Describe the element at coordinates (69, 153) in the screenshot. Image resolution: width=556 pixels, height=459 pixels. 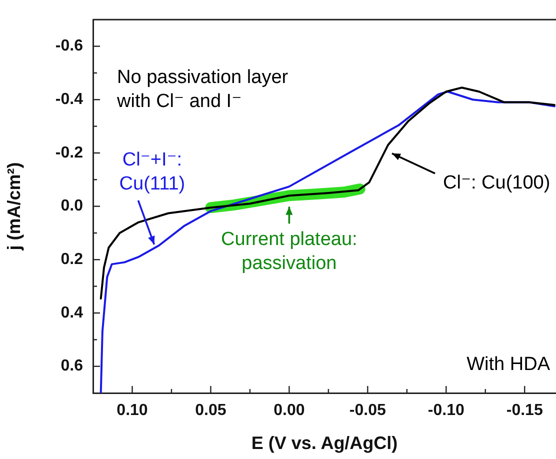
I see `y-tick-label: -0.2` at that location.